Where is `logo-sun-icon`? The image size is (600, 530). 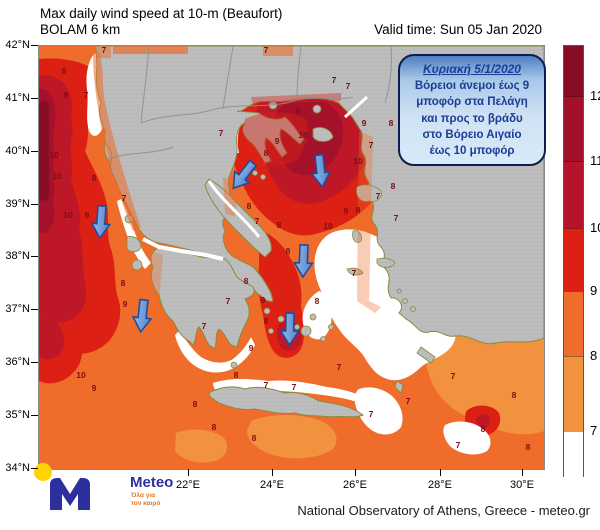 logo-sun-icon is located at coordinates (43, 472).